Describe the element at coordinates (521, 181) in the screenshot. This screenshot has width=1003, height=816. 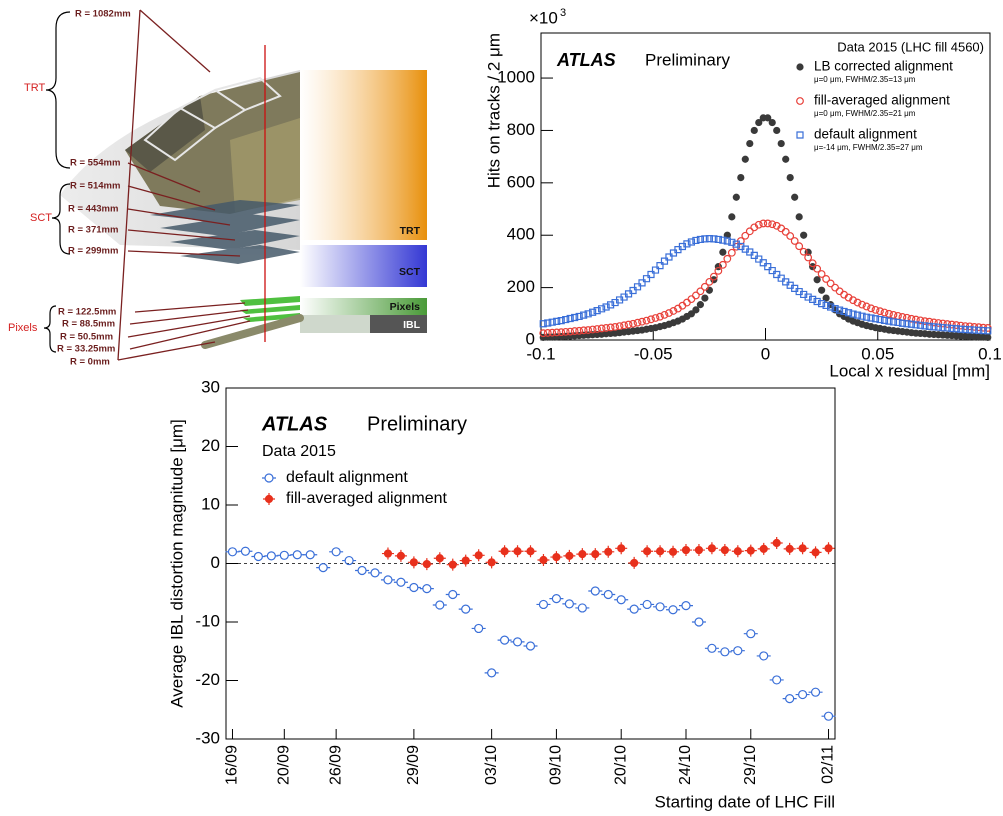
I see `y-tick-label: 600` at that location.